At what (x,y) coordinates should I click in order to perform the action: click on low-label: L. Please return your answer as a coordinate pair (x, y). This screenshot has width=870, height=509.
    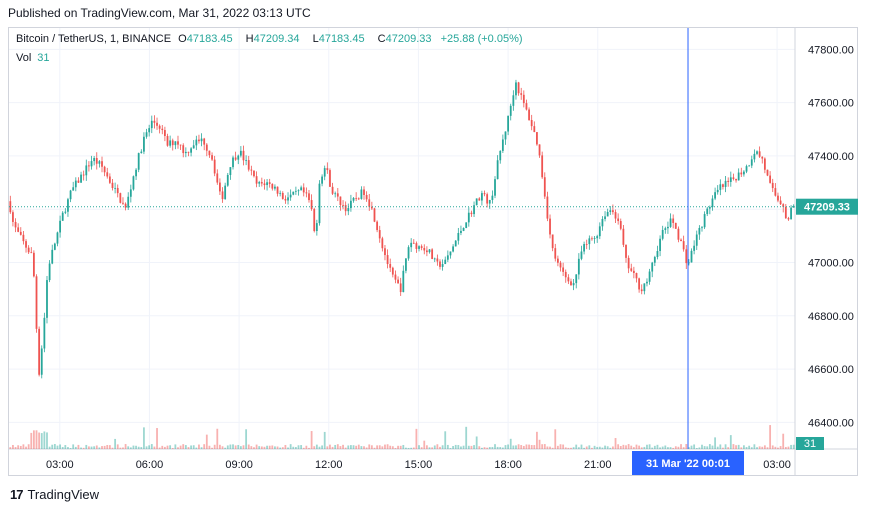
    Looking at the image, I should click on (315, 39).